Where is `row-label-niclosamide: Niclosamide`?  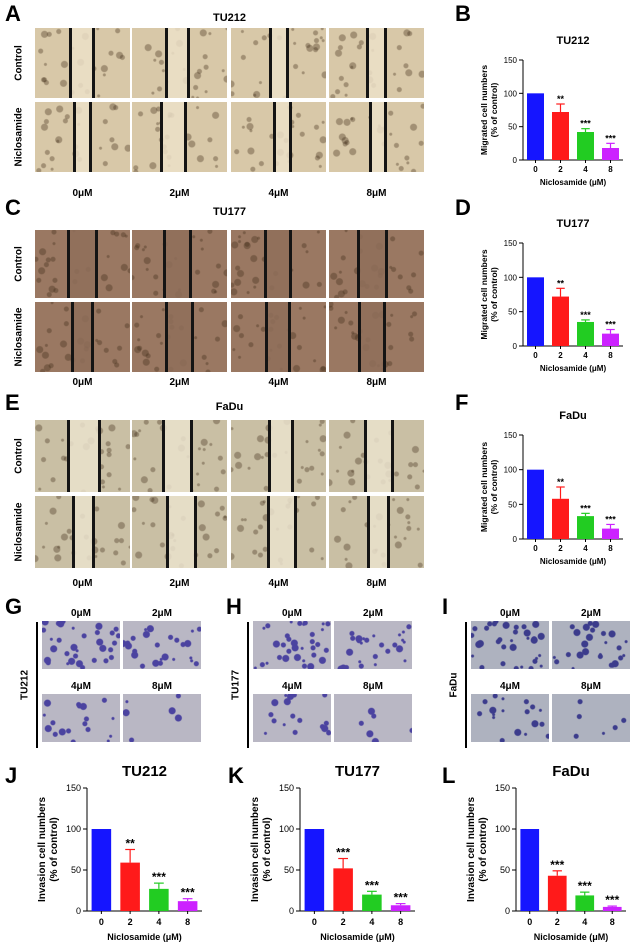 row-label-niclosamide: Niclosamide is located at coordinates (19, 137).